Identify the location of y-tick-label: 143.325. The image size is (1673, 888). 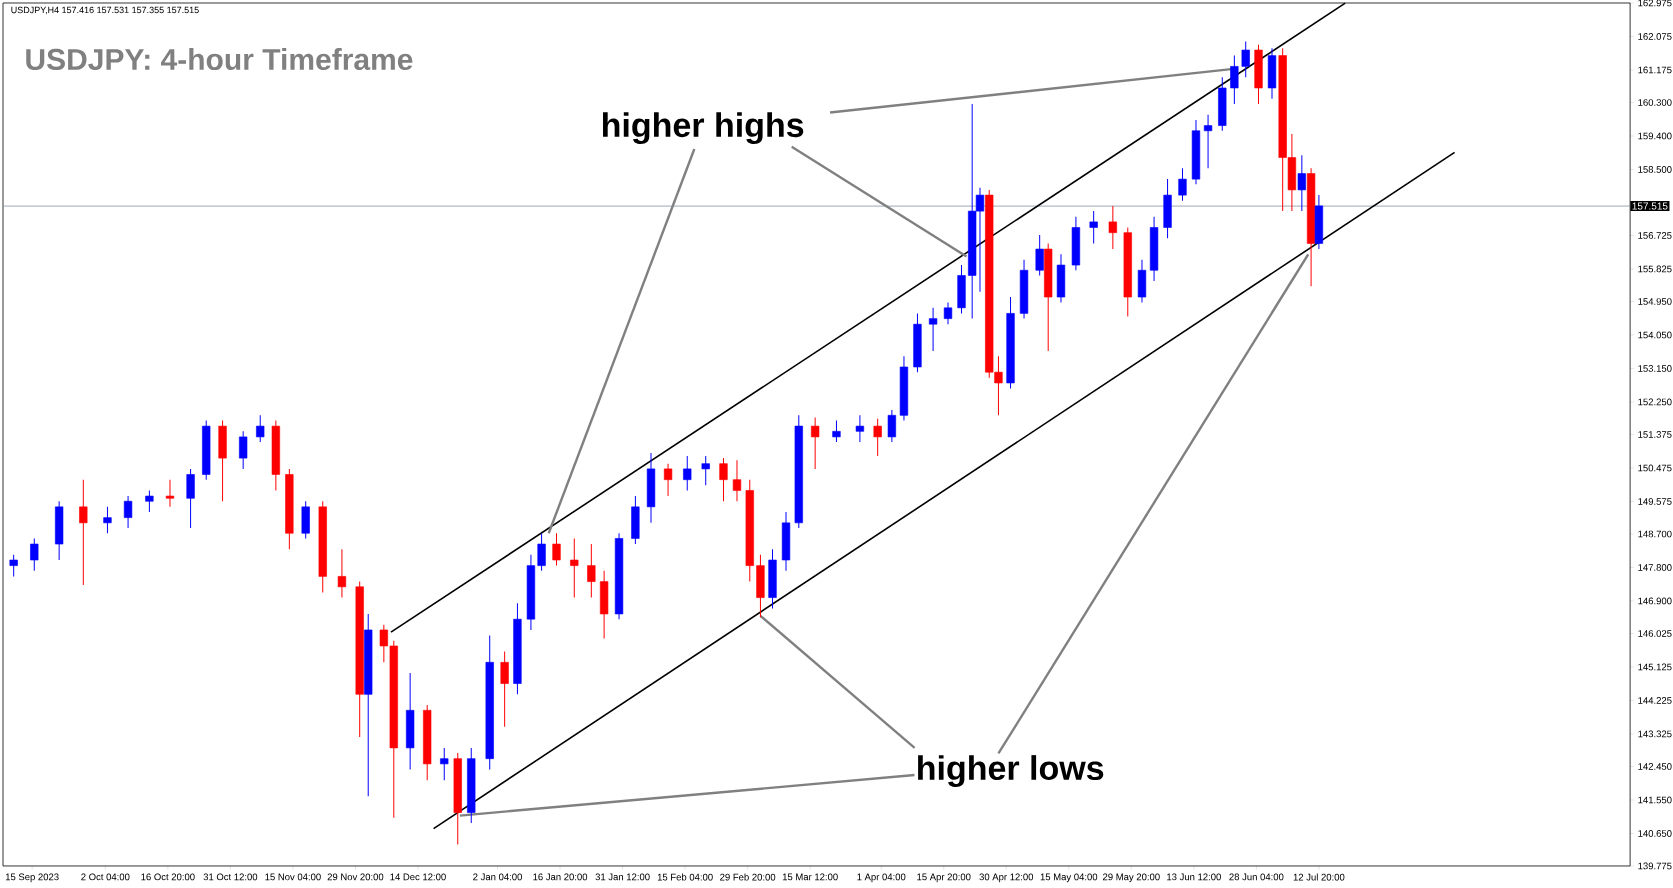
(1655, 734).